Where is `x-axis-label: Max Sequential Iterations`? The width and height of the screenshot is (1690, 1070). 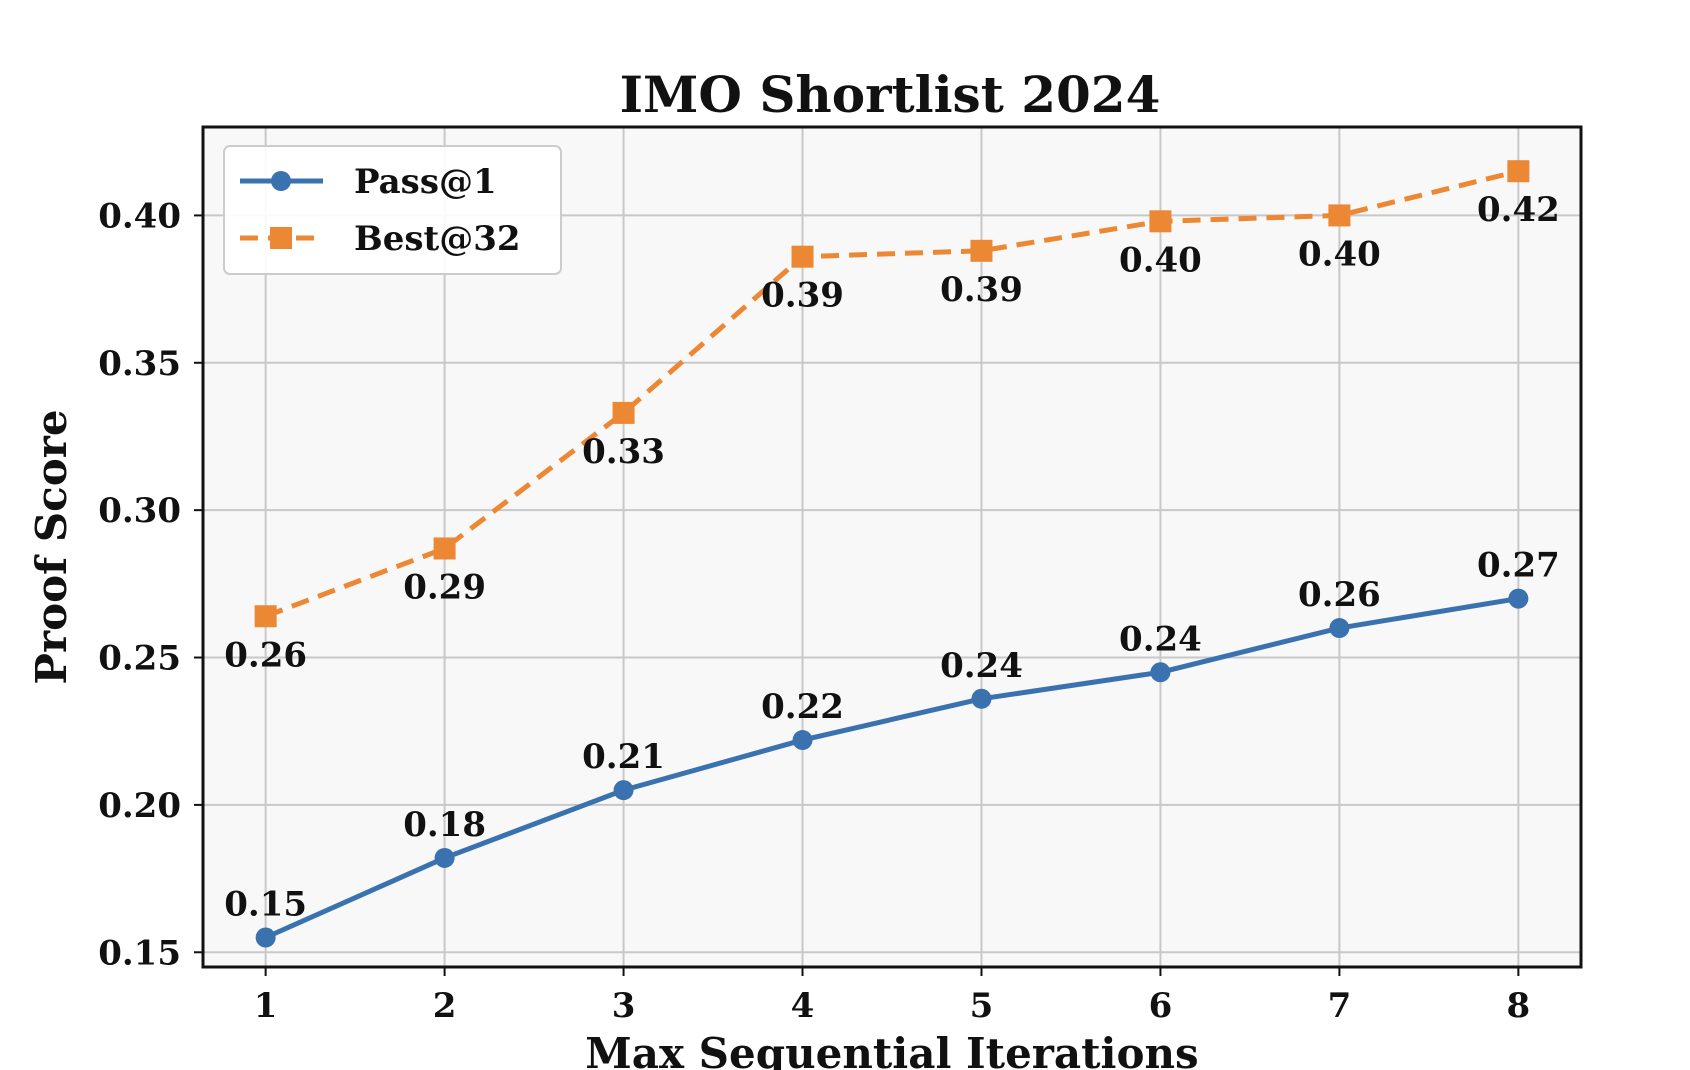
x-axis-label: Max Sequential Iterations is located at coordinates (891, 1049).